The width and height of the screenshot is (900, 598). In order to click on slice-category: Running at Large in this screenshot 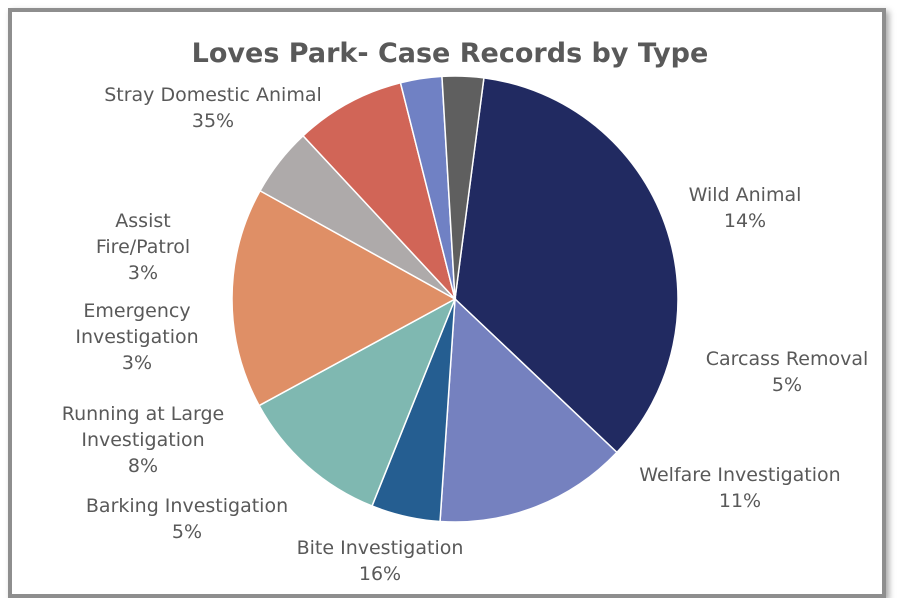, I will do `click(143, 414)`.